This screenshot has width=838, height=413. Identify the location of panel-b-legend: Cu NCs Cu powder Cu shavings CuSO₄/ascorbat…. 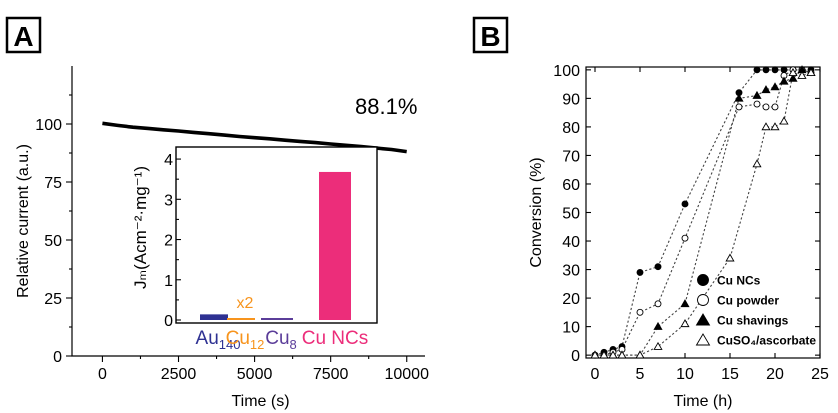
(755, 311).